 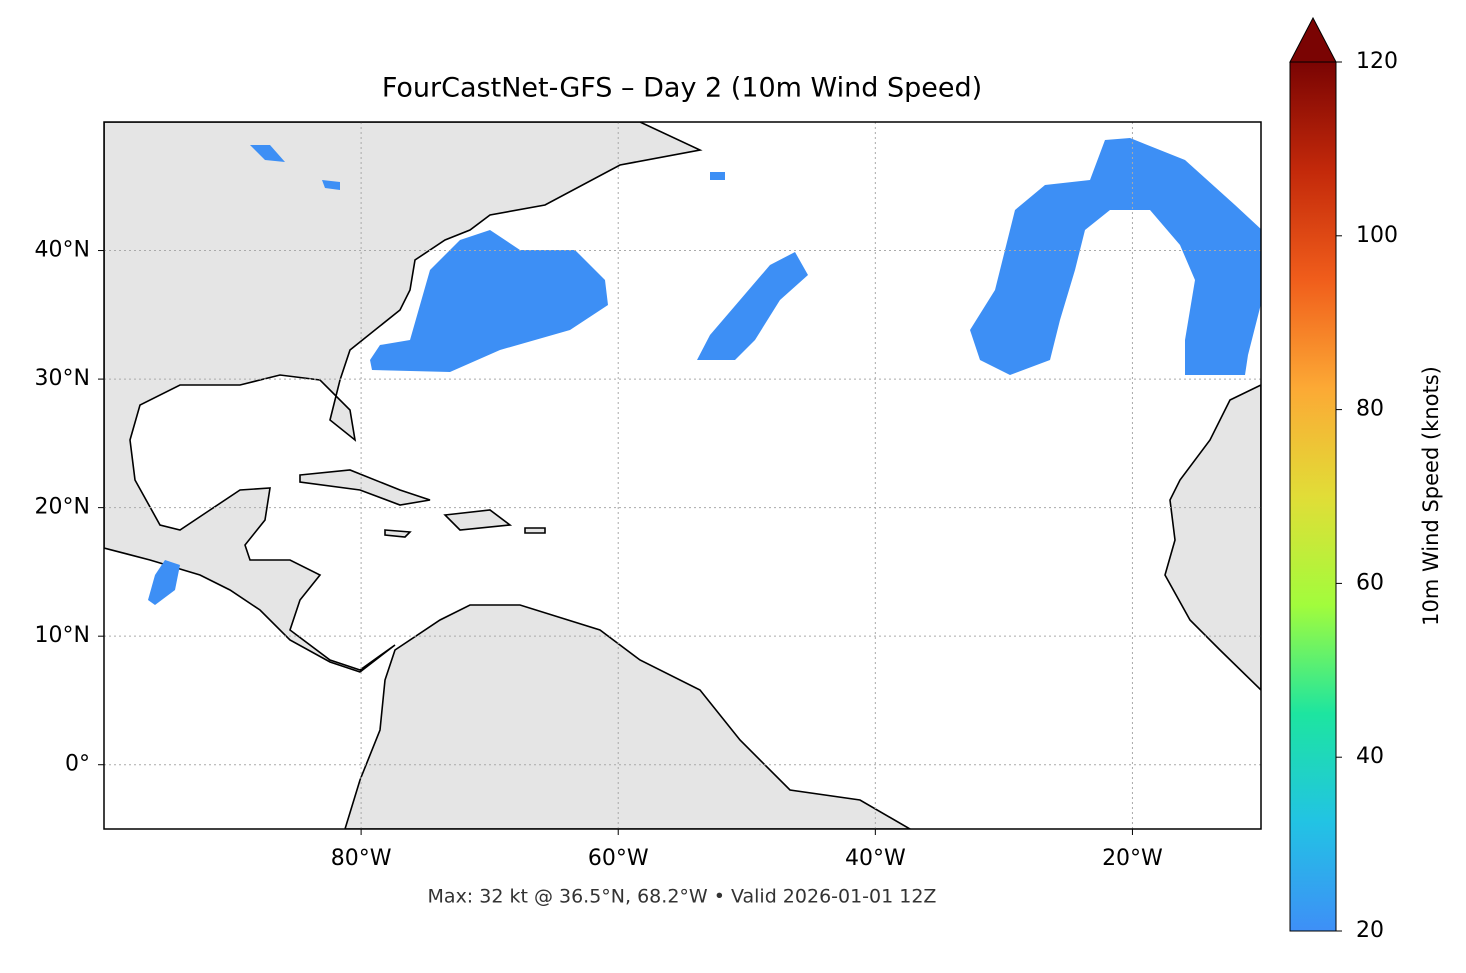 I want to click on colorbar-label: 10m Wind Speed (knots), so click(x=1431, y=496).